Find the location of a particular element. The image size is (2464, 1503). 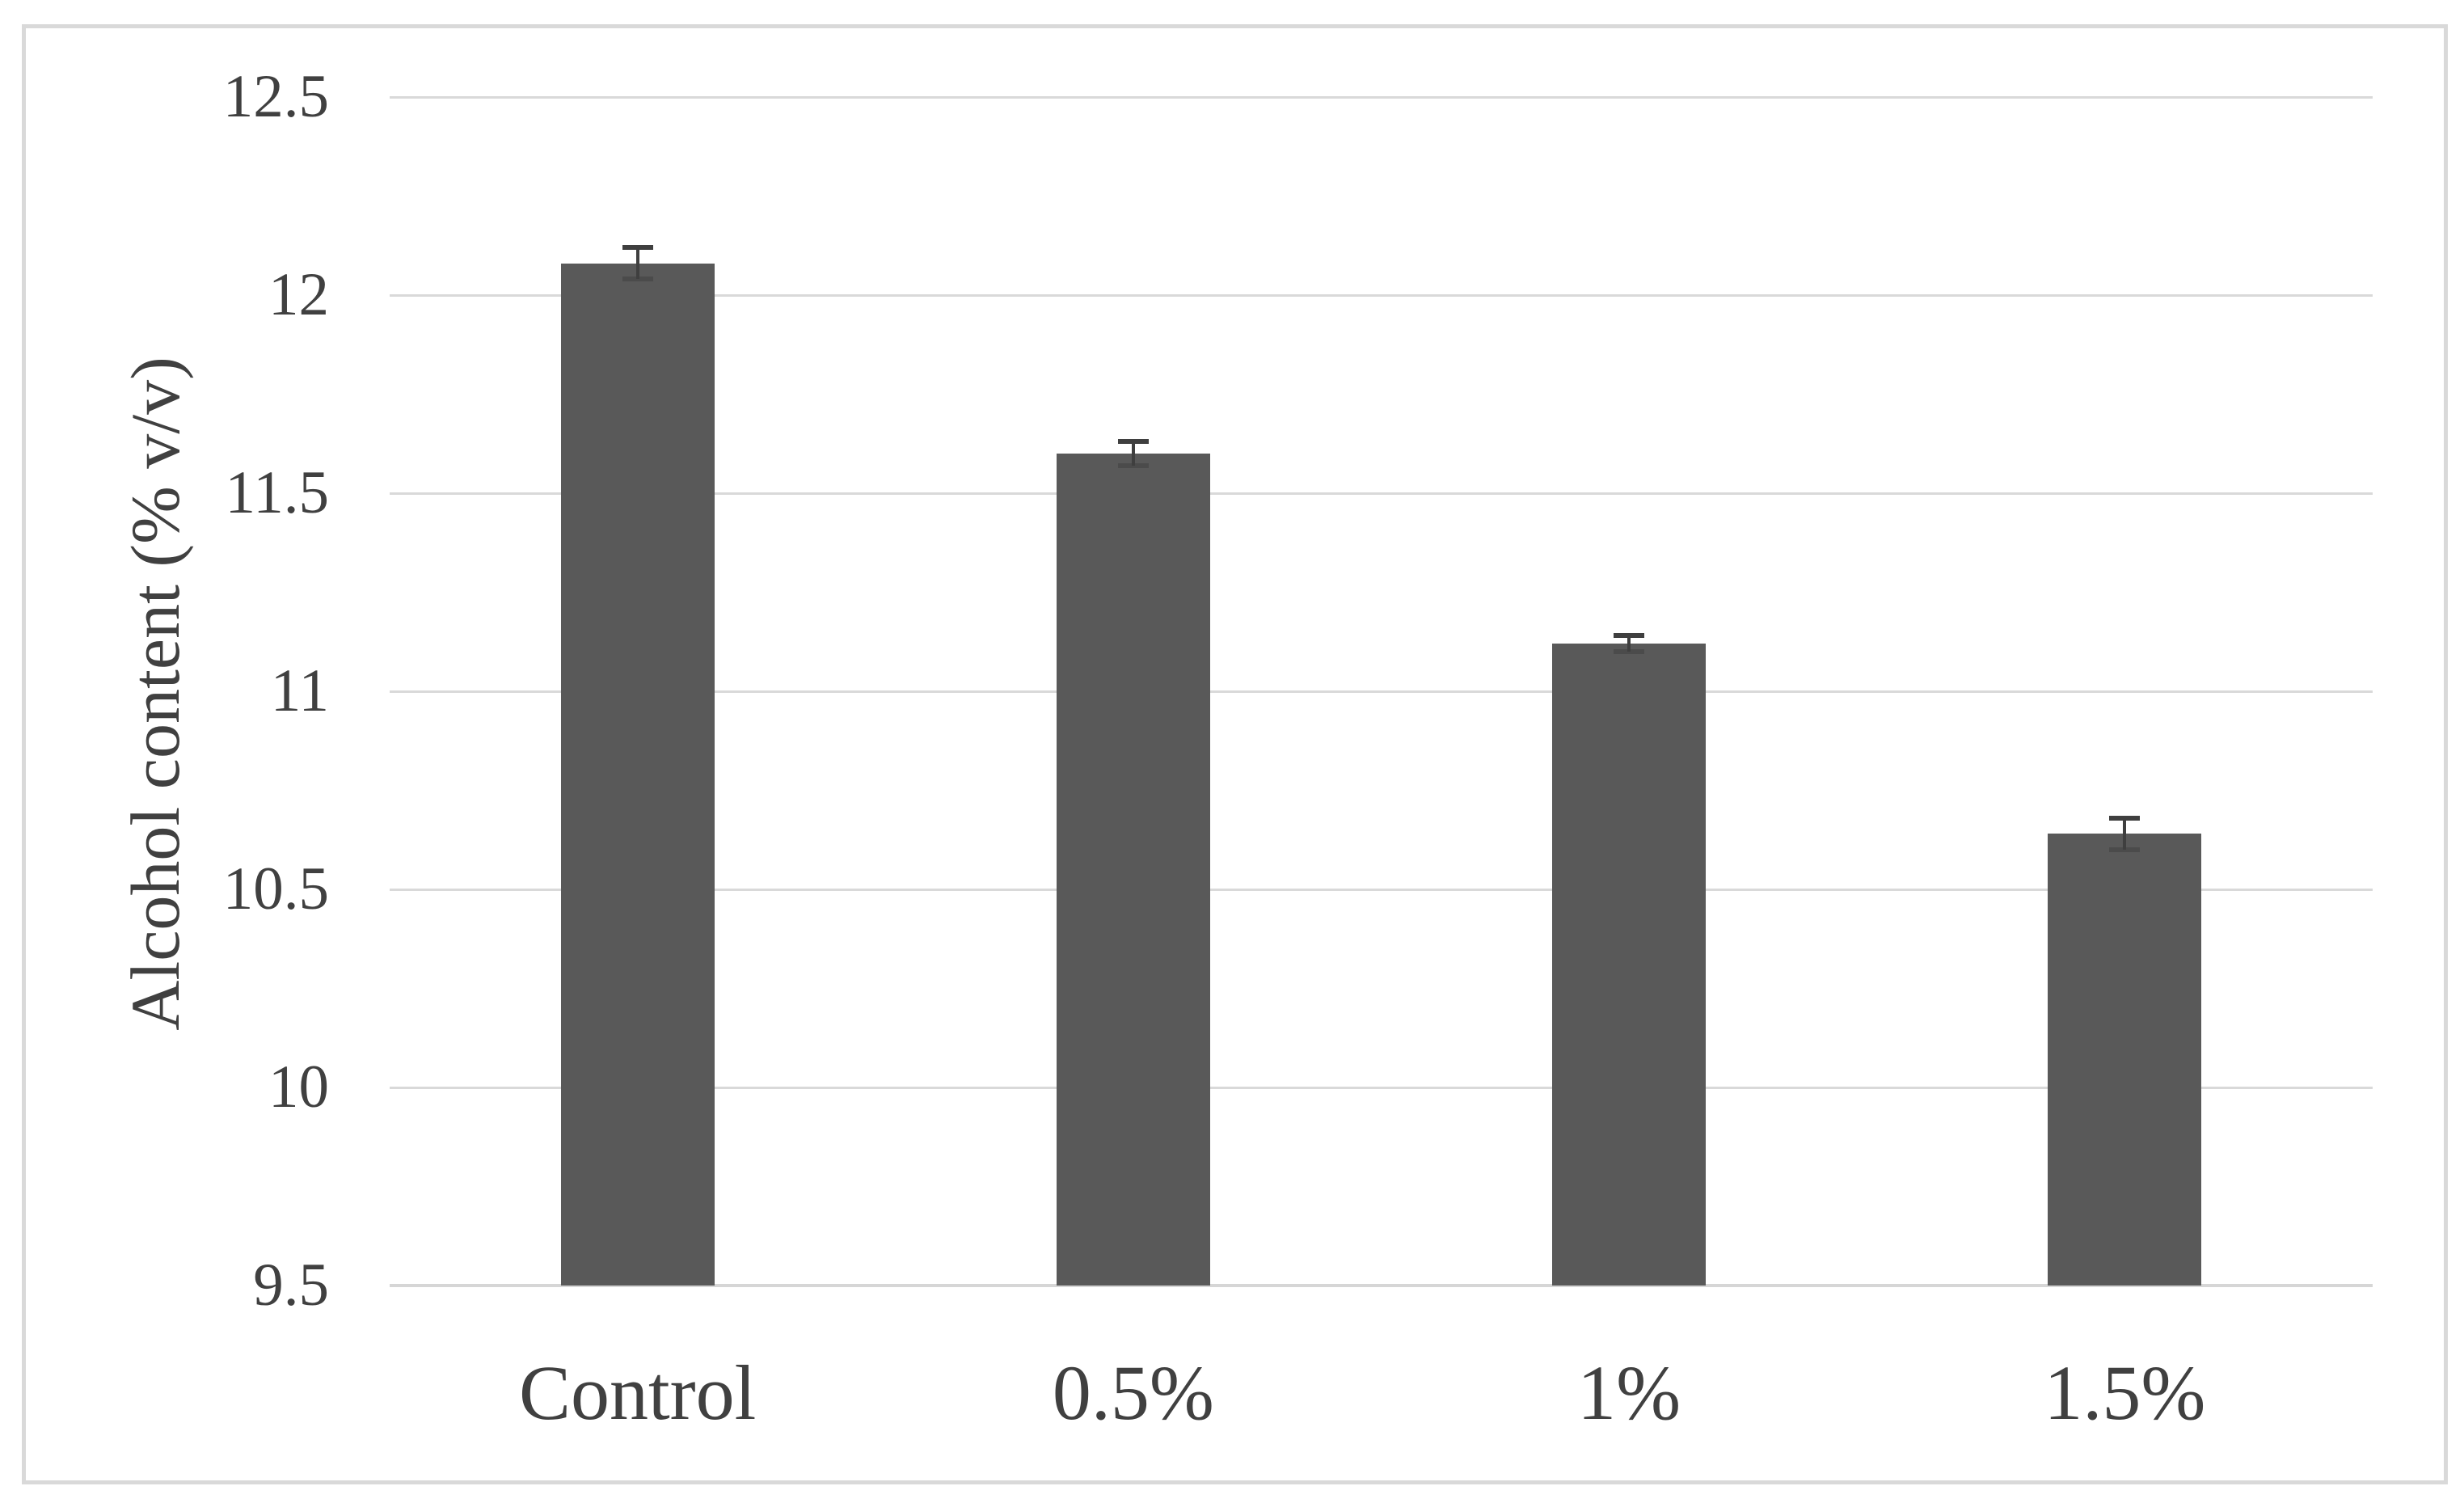

x-category-label: 1% is located at coordinates (1629, 1393).